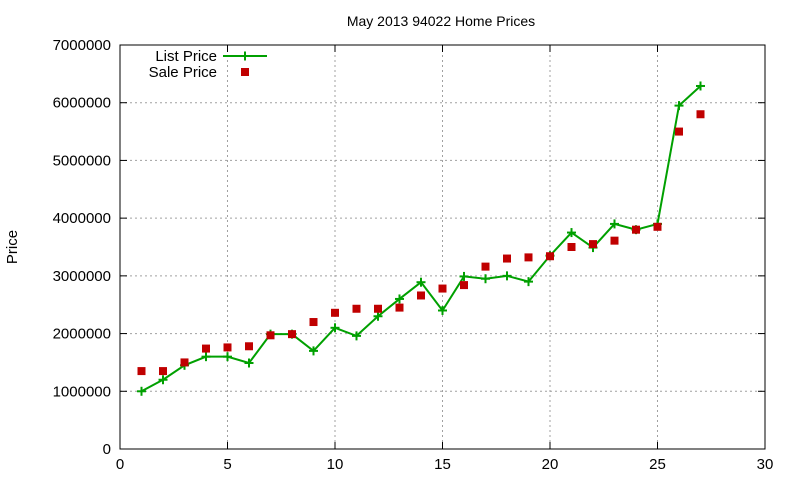 This screenshot has height=480, width=800. I want to click on y-tick-label: 3000000, so click(82, 276).